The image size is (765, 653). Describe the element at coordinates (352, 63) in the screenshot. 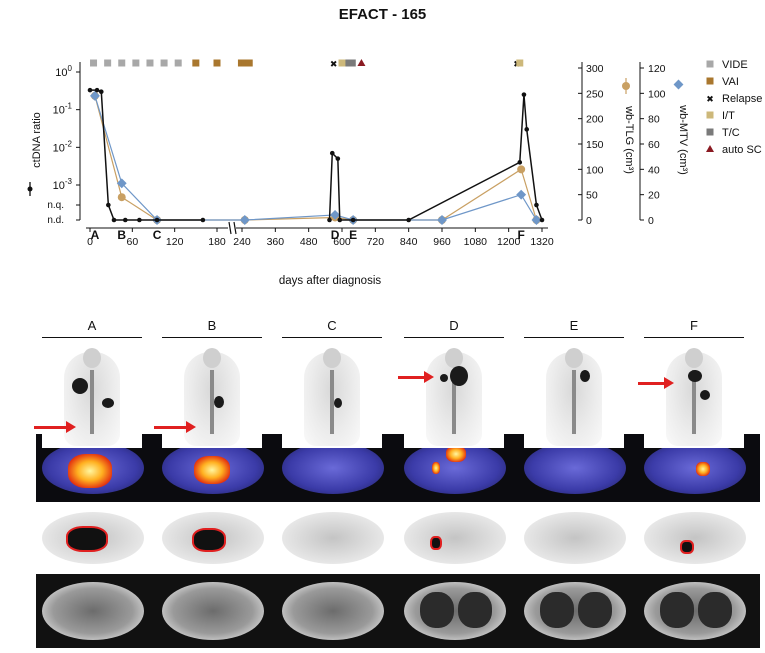

I see `treatment-marker-tc` at that location.